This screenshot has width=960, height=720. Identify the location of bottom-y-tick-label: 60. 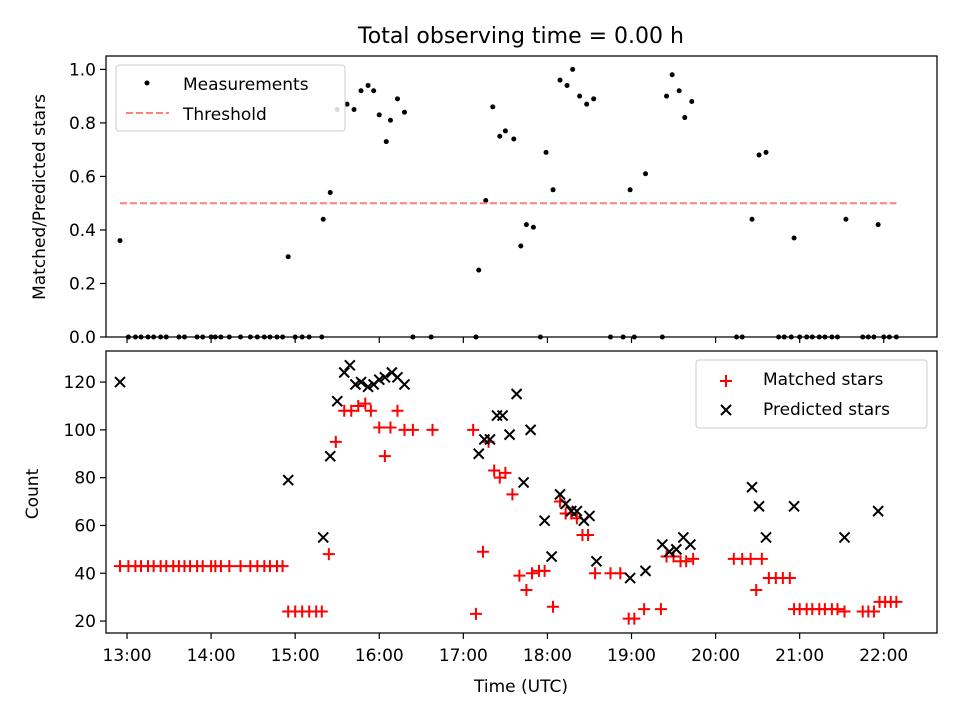
(85, 526).